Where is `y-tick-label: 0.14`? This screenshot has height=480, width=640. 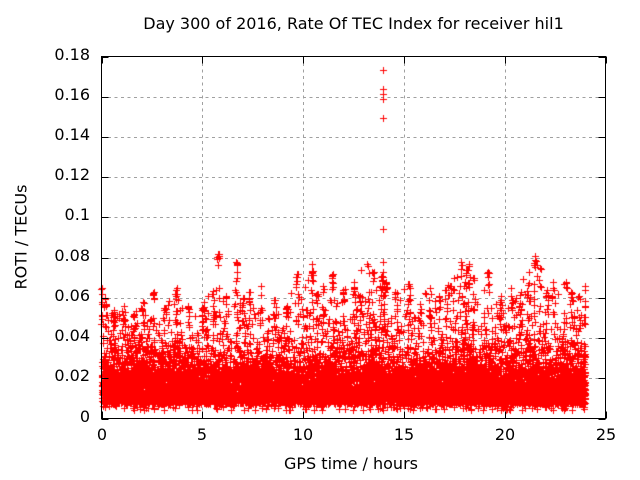
y-tick-label: 0.14 is located at coordinates (72, 134).